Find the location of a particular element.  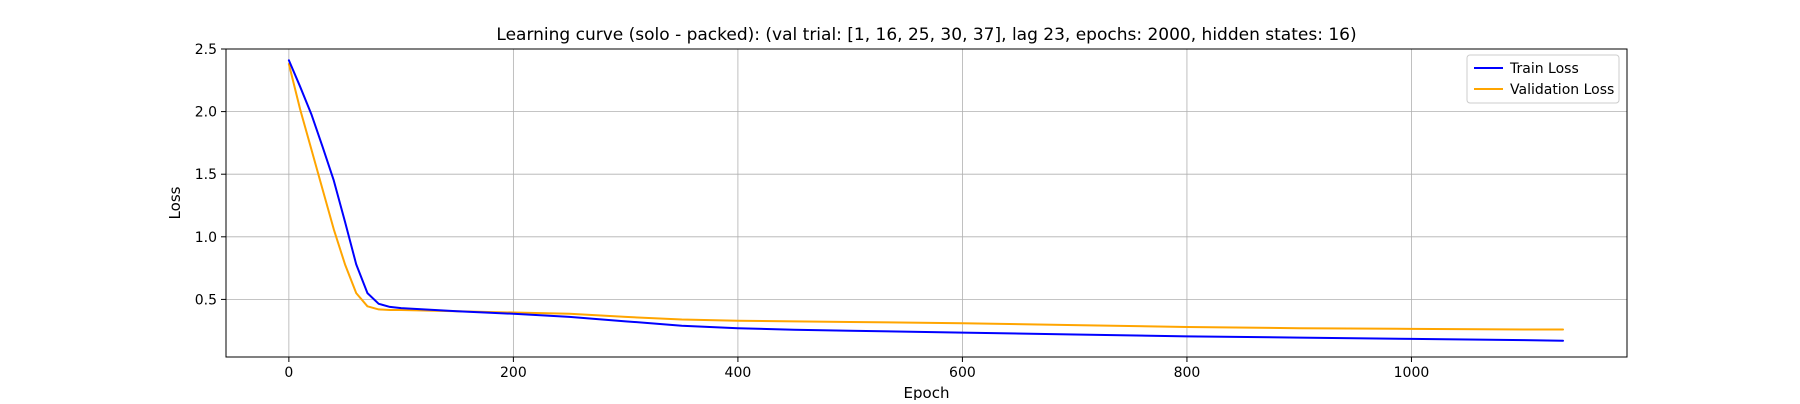

x-tick-label: 200 is located at coordinates (513, 373).